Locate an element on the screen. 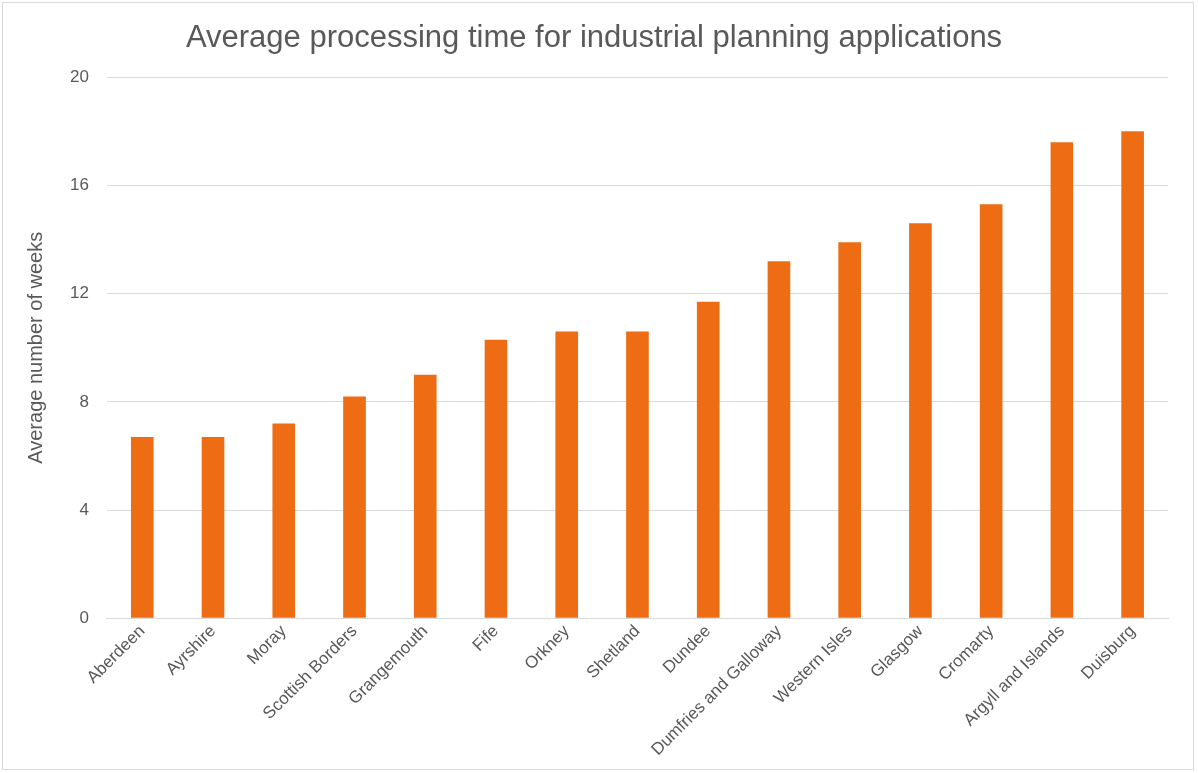 The image size is (1198, 773). y-tick-label: 8 is located at coordinates (84, 401).